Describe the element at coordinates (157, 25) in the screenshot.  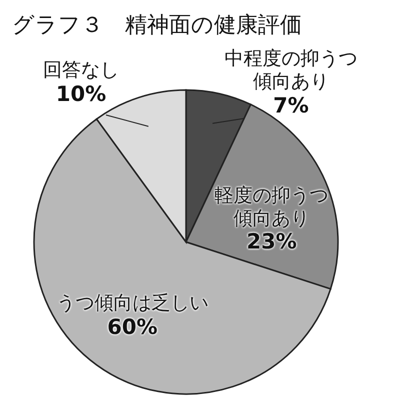
I see `chart-title: グラフ３ 精神面の健康評価` at that location.